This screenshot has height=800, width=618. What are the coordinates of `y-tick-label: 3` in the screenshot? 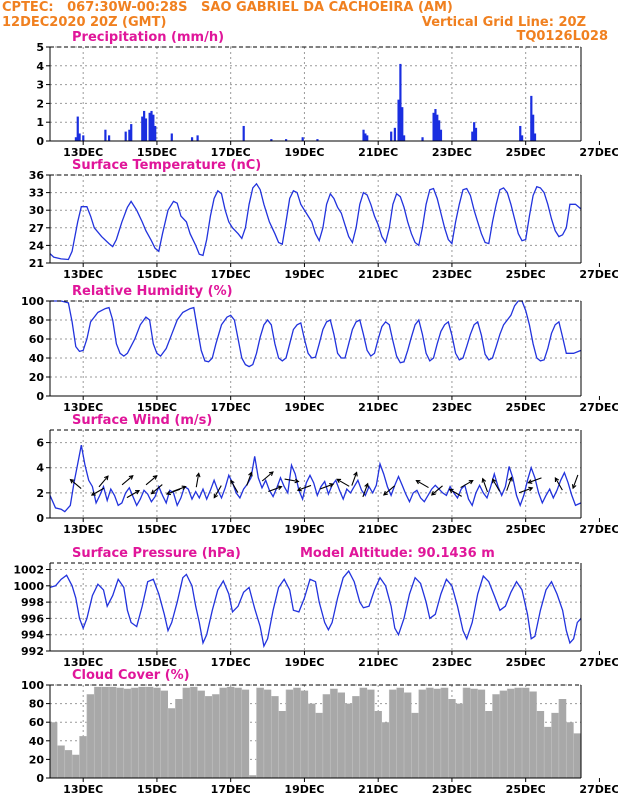 It's located at (40, 85).